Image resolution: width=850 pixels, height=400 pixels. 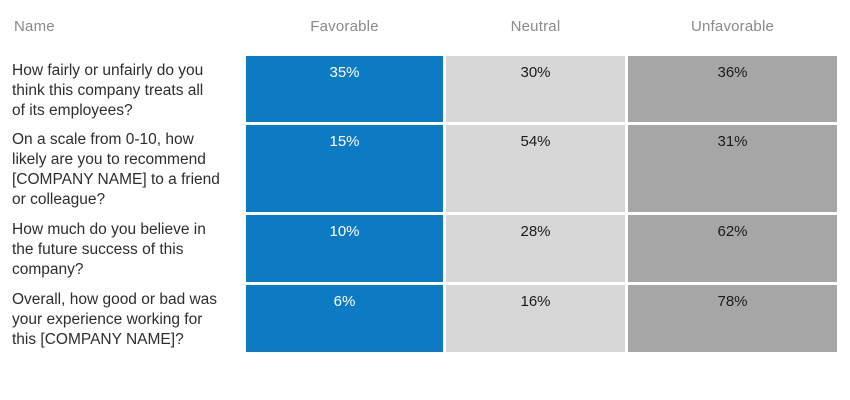 I want to click on column-header-name: Name, so click(x=34, y=26).